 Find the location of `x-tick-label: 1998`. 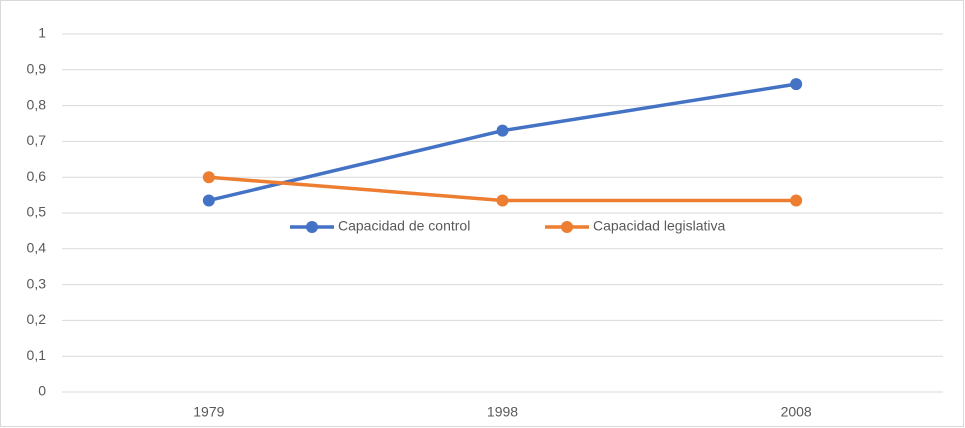

x-tick-label: 1998 is located at coordinates (502, 412).